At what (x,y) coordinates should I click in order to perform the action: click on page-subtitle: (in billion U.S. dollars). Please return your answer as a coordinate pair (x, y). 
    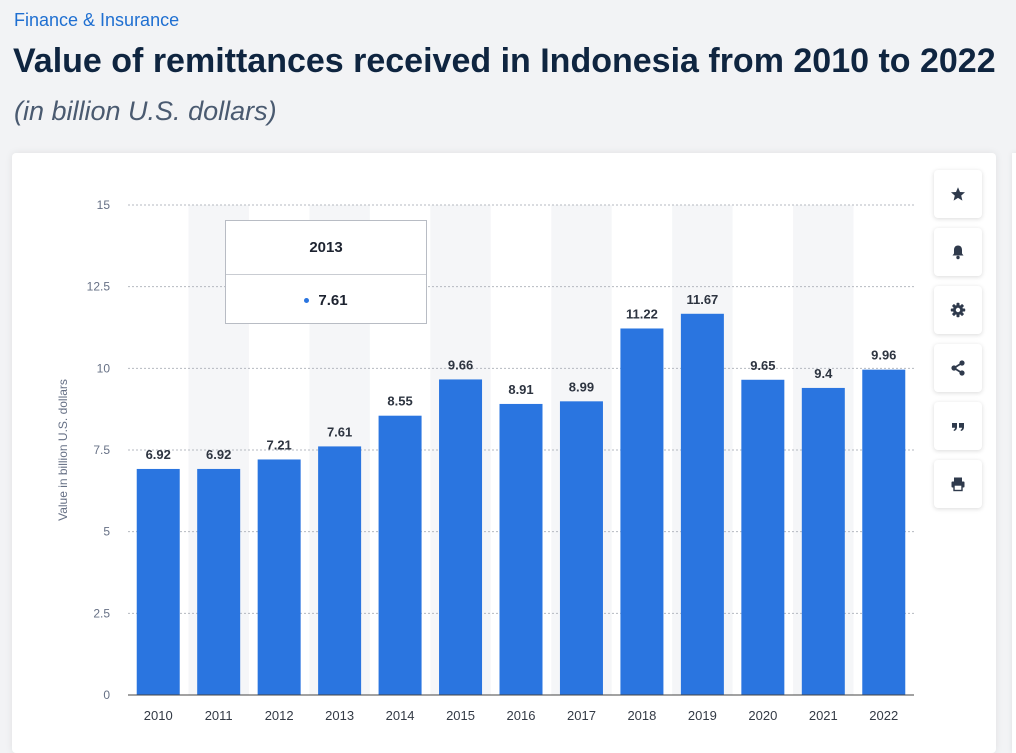
    Looking at the image, I should click on (145, 111).